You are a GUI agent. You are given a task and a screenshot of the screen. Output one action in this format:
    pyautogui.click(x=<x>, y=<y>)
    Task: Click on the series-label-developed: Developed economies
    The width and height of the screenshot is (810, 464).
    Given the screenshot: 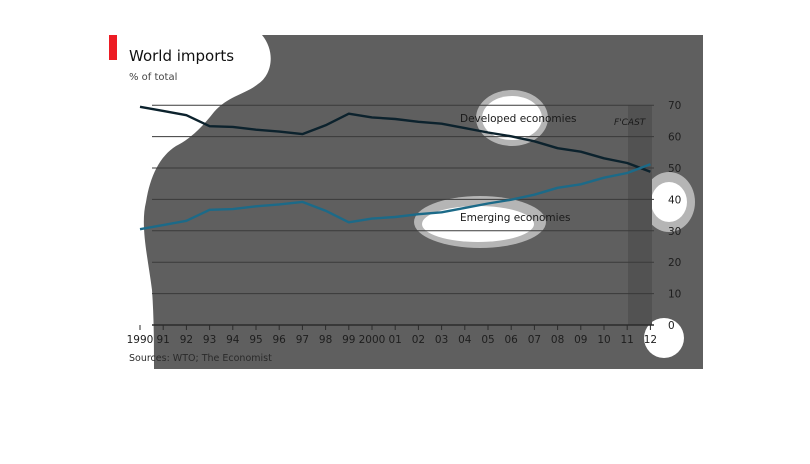 What is the action you would take?
    pyautogui.click(x=518, y=119)
    